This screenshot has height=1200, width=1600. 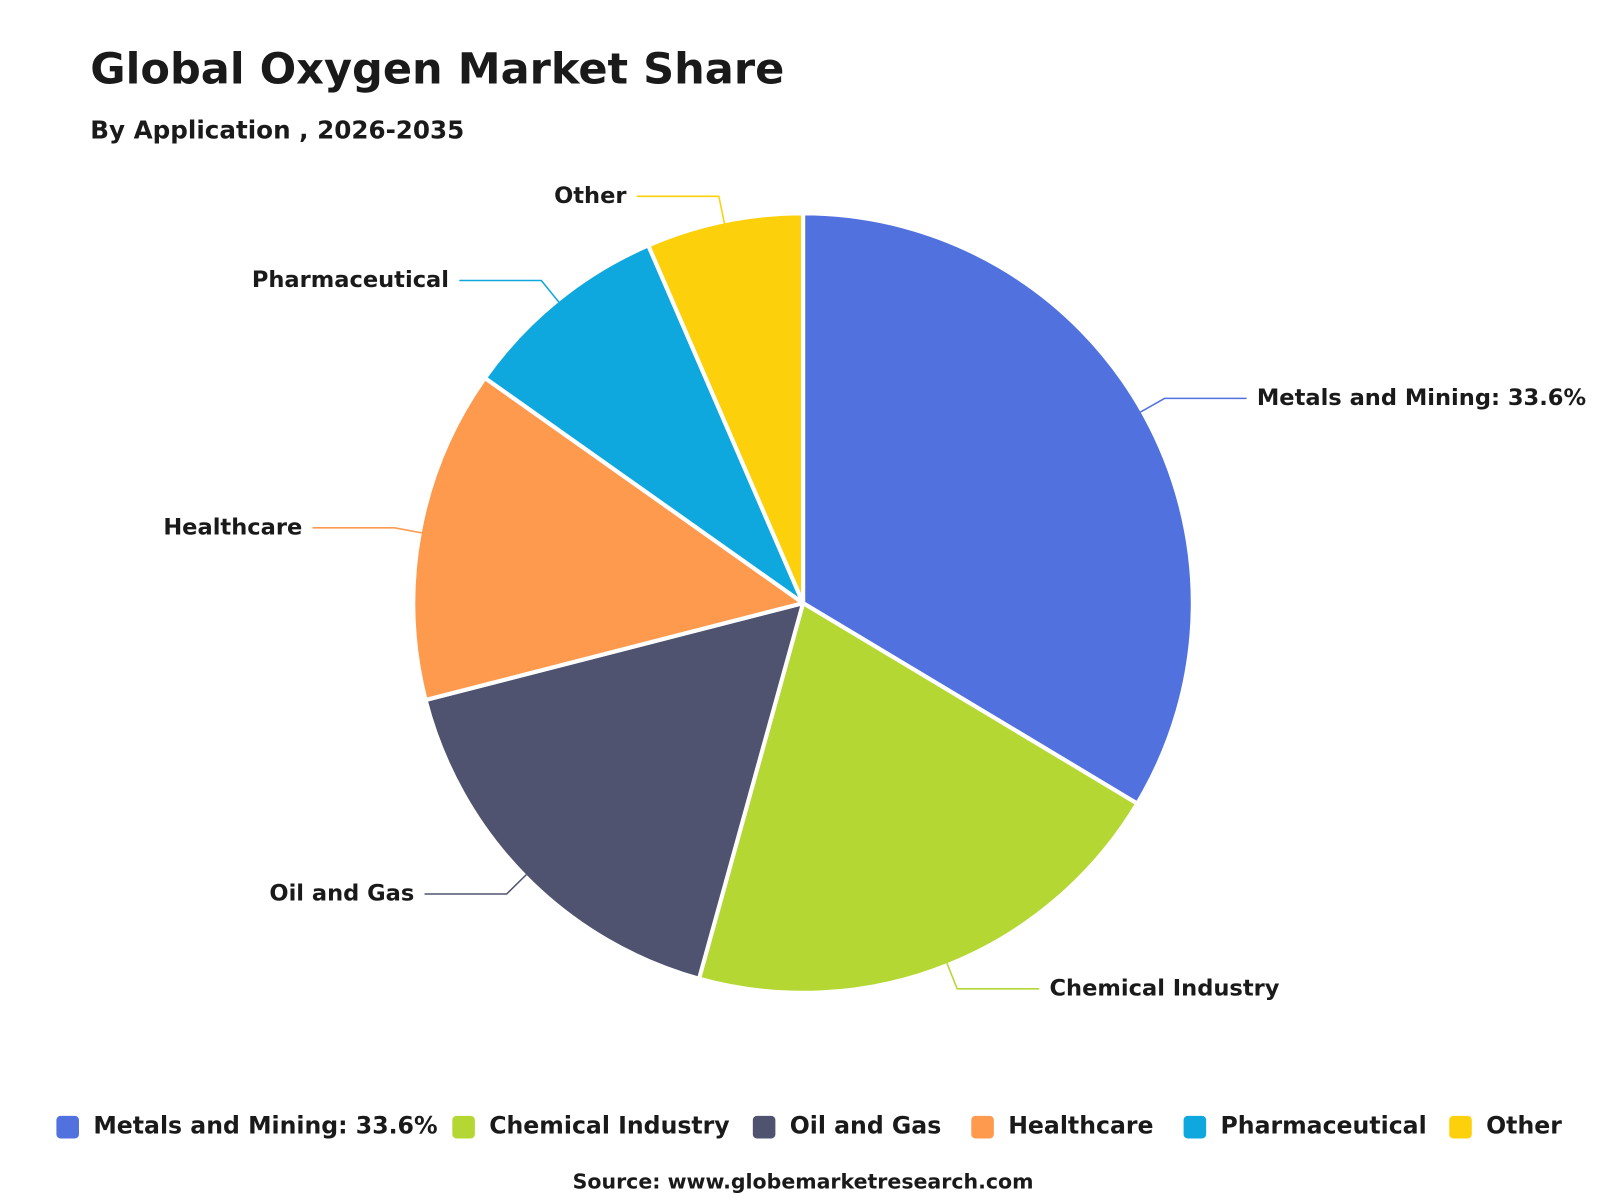 I want to click on slice-label: Chemical Industry, so click(x=1165, y=988).